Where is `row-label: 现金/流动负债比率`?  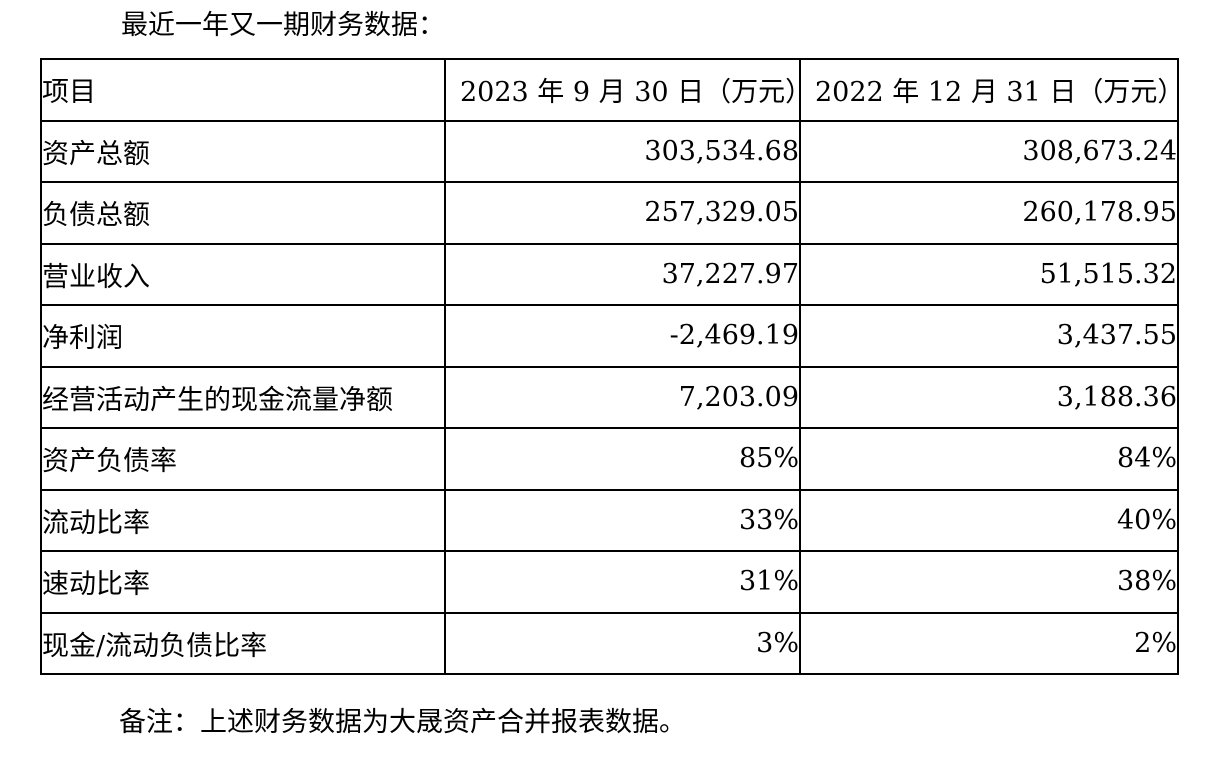 row-label: 现金/流动负债比率 is located at coordinates (243, 643).